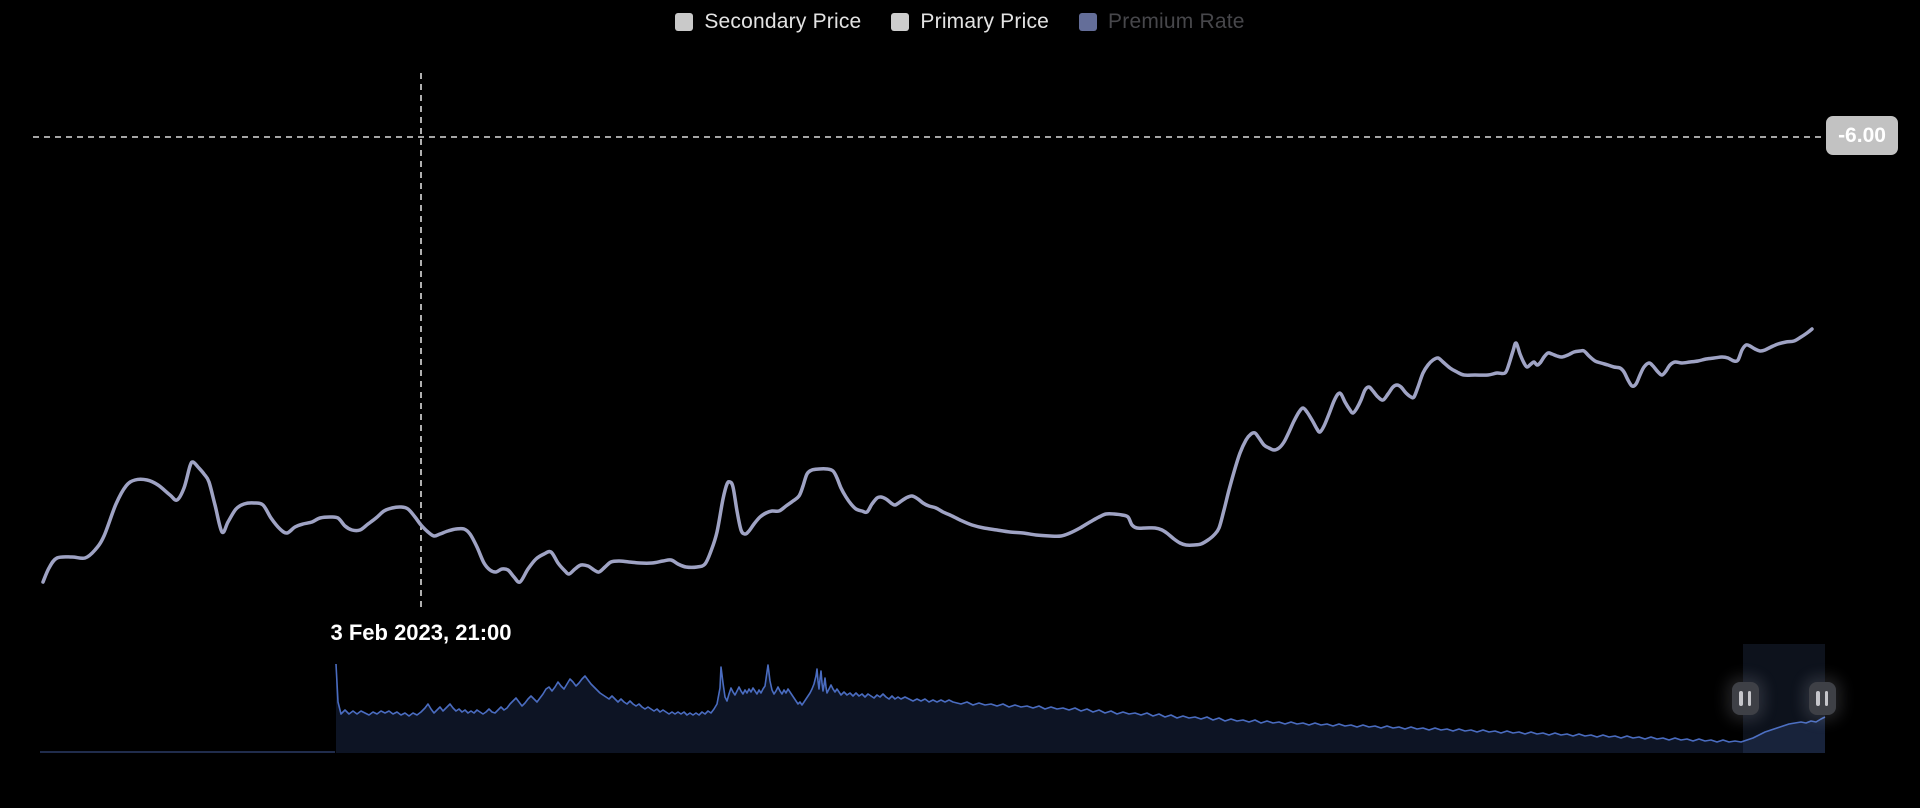 Image resolution: width=1920 pixels, height=808 pixels. Describe the element at coordinates (1176, 21) in the screenshot. I see `legend-label: Premium Rate` at that location.